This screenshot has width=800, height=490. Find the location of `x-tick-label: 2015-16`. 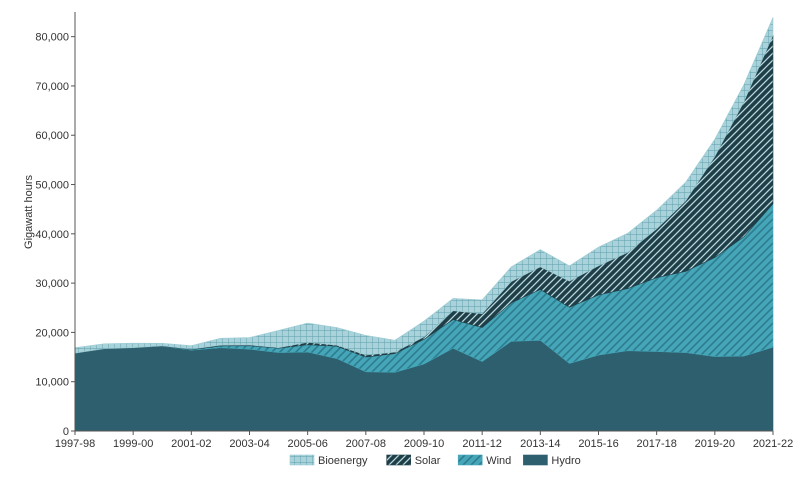

x-tick-label: 2015-16 is located at coordinates (598, 444).